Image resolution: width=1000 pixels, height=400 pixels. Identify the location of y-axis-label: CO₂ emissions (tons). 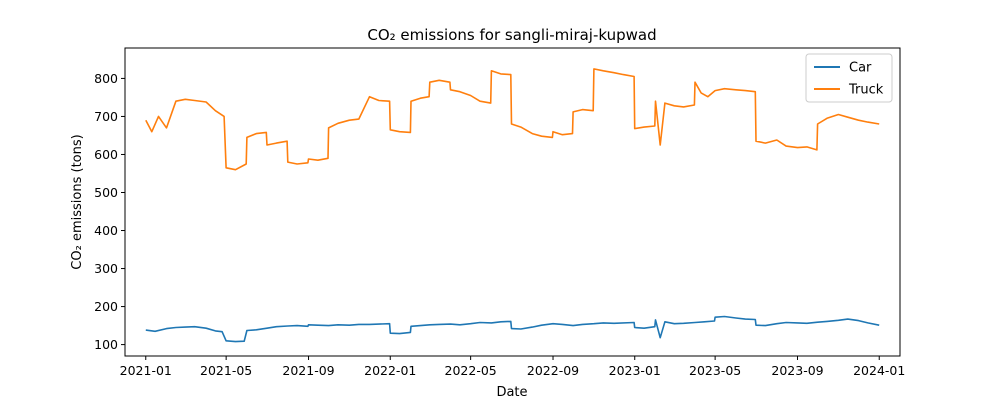
(77, 201).